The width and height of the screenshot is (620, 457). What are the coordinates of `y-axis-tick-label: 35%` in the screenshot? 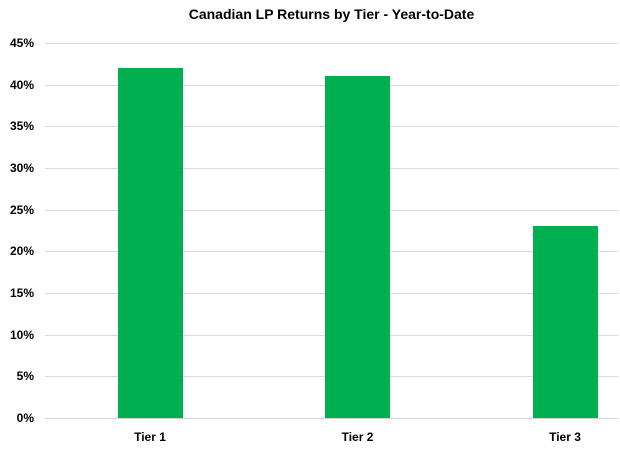 It's located at (21, 126).